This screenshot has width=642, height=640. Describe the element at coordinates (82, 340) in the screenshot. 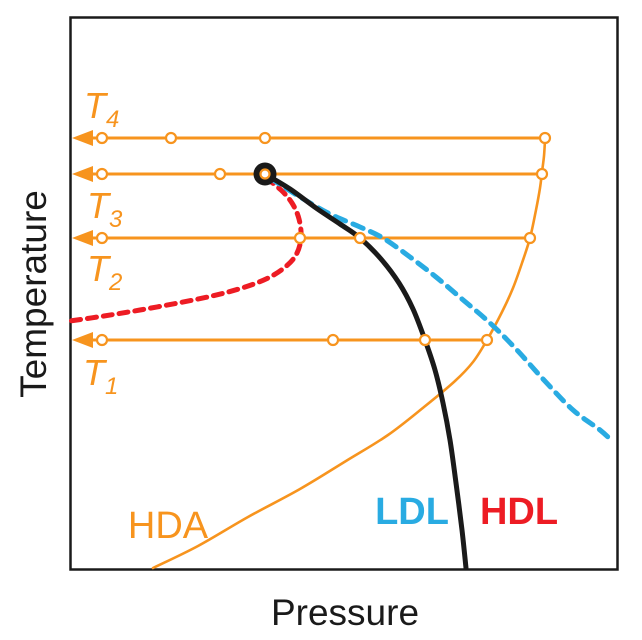

I see `isotherm-T1-arrowhead-icon` at that location.